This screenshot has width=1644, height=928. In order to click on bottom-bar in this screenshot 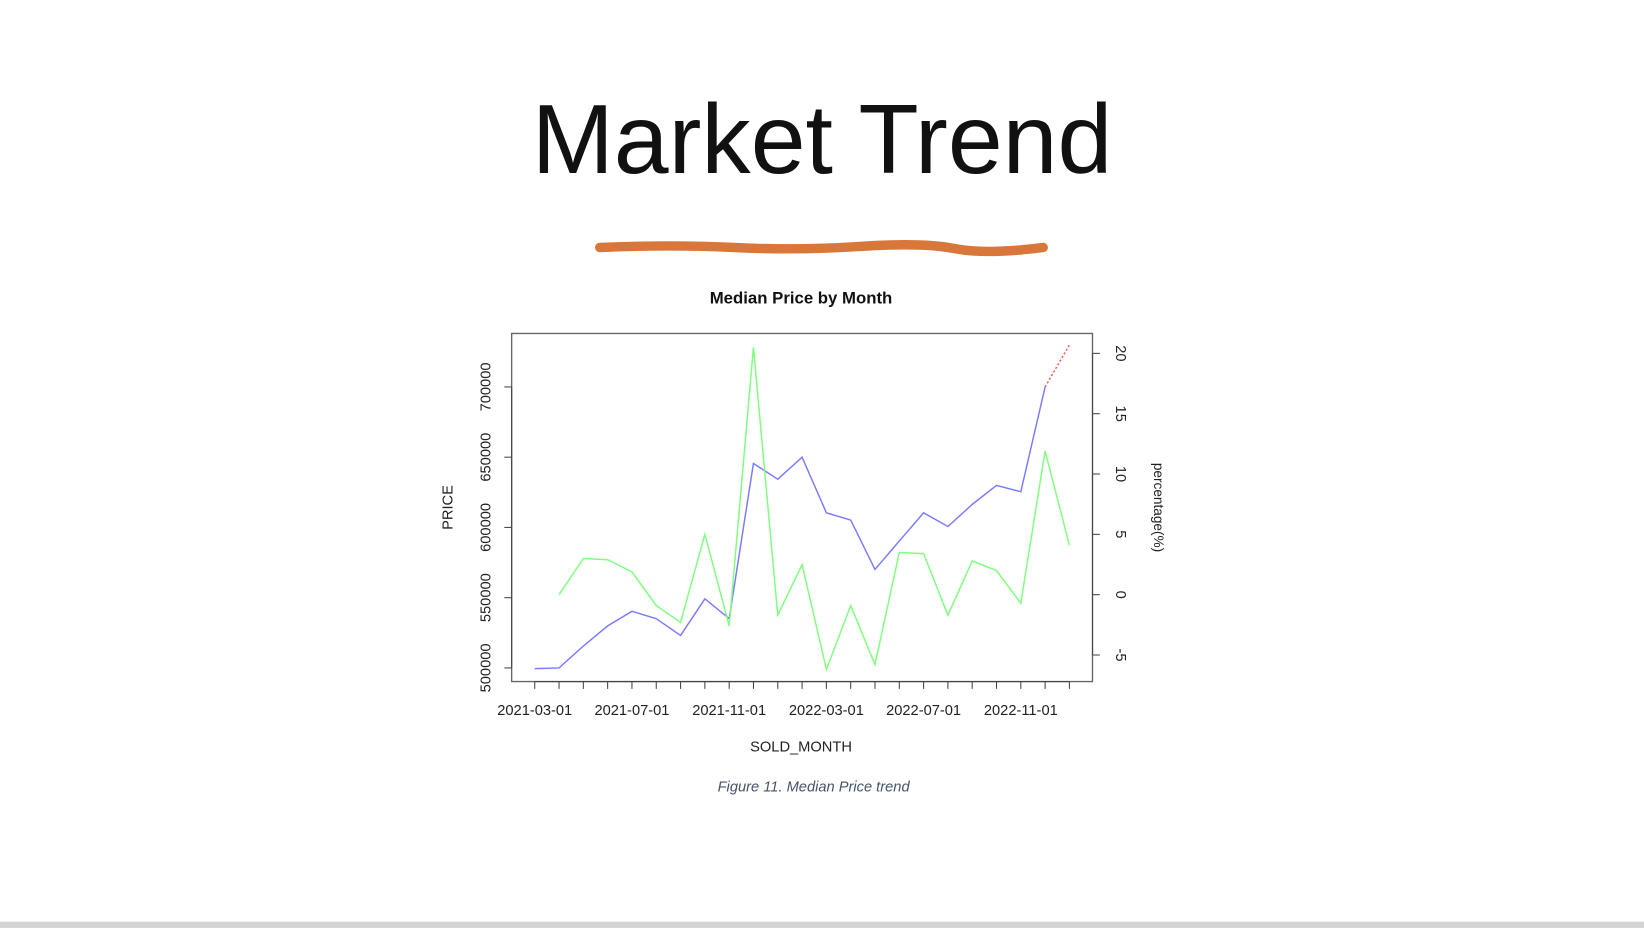, I will do `click(822, 924)`.